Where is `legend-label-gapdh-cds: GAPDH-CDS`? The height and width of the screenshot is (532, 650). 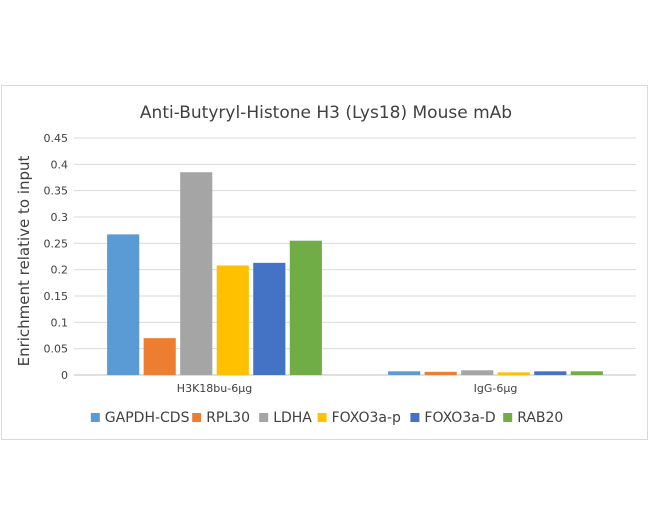 legend-label-gapdh-cds: GAPDH-CDS is located at coordinates (147, 418).